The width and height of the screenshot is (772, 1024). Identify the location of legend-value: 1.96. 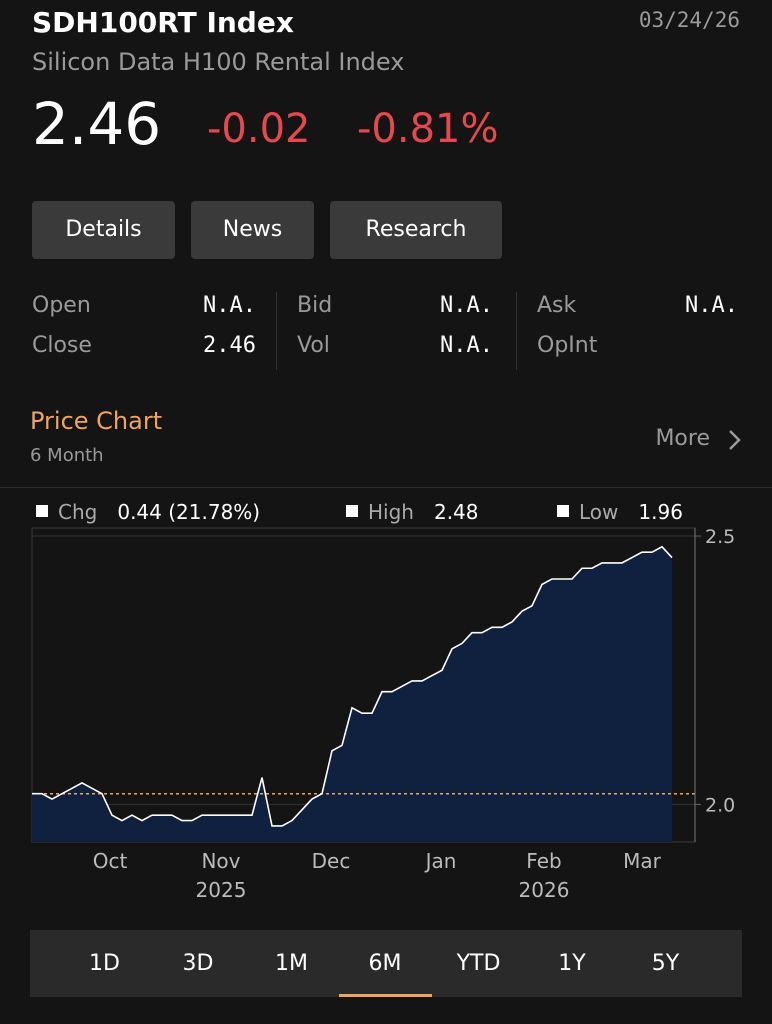
(660, 512).